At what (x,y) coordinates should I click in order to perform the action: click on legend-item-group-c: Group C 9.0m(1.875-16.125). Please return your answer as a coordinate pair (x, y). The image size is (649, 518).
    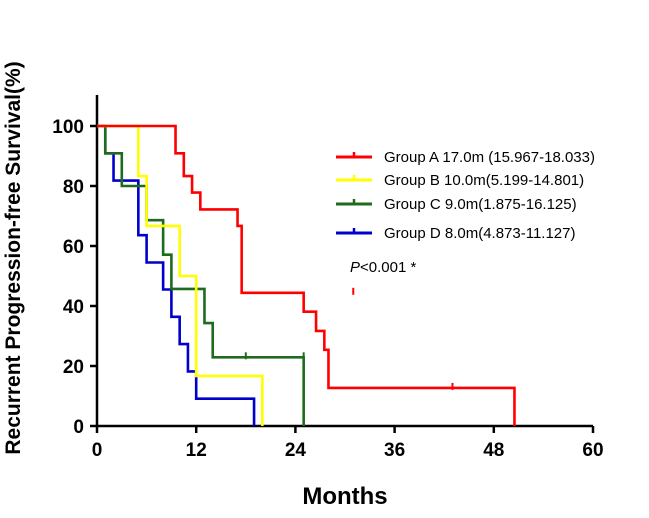
    Looking at the image, I should click on (456, 204).